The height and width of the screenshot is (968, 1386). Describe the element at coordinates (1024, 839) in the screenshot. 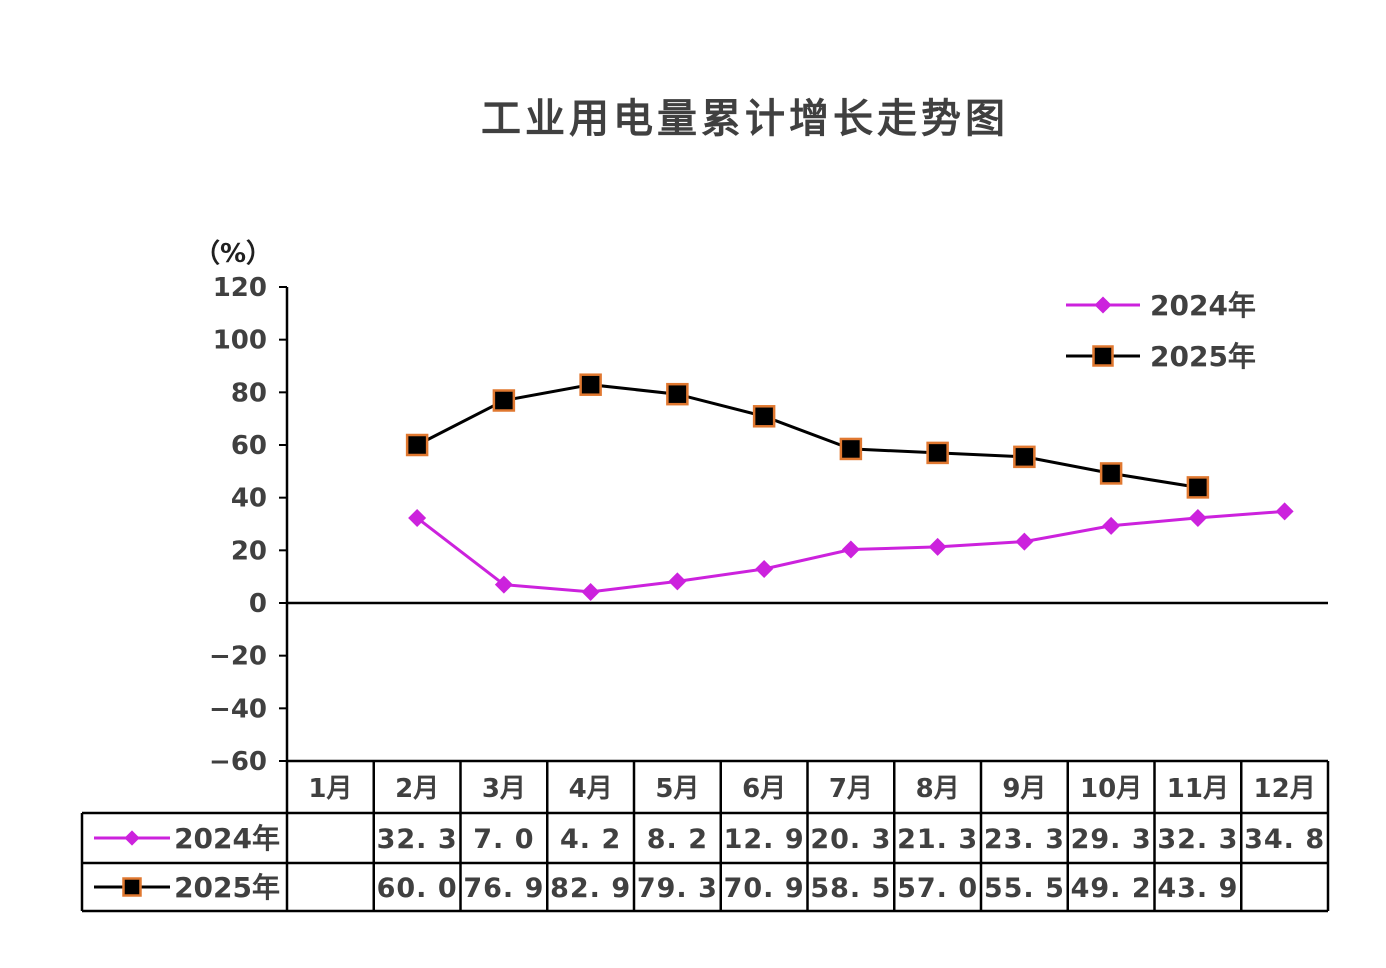

I see `table-value: 23. 3` at that location.